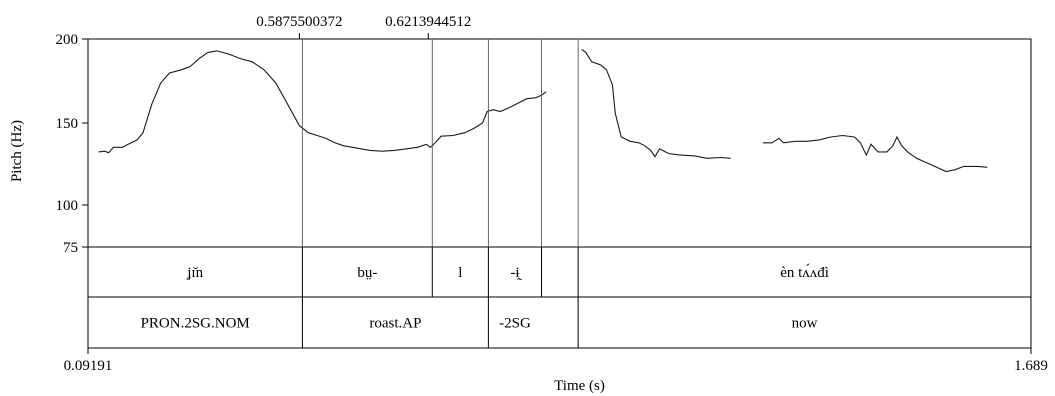 This screenshot has width=1055, height=396. What do you see at coordinates (1031, 366) in the screenshot?
I see `x-tick-label-end: 1.689` at bounding box center [1031, 366].